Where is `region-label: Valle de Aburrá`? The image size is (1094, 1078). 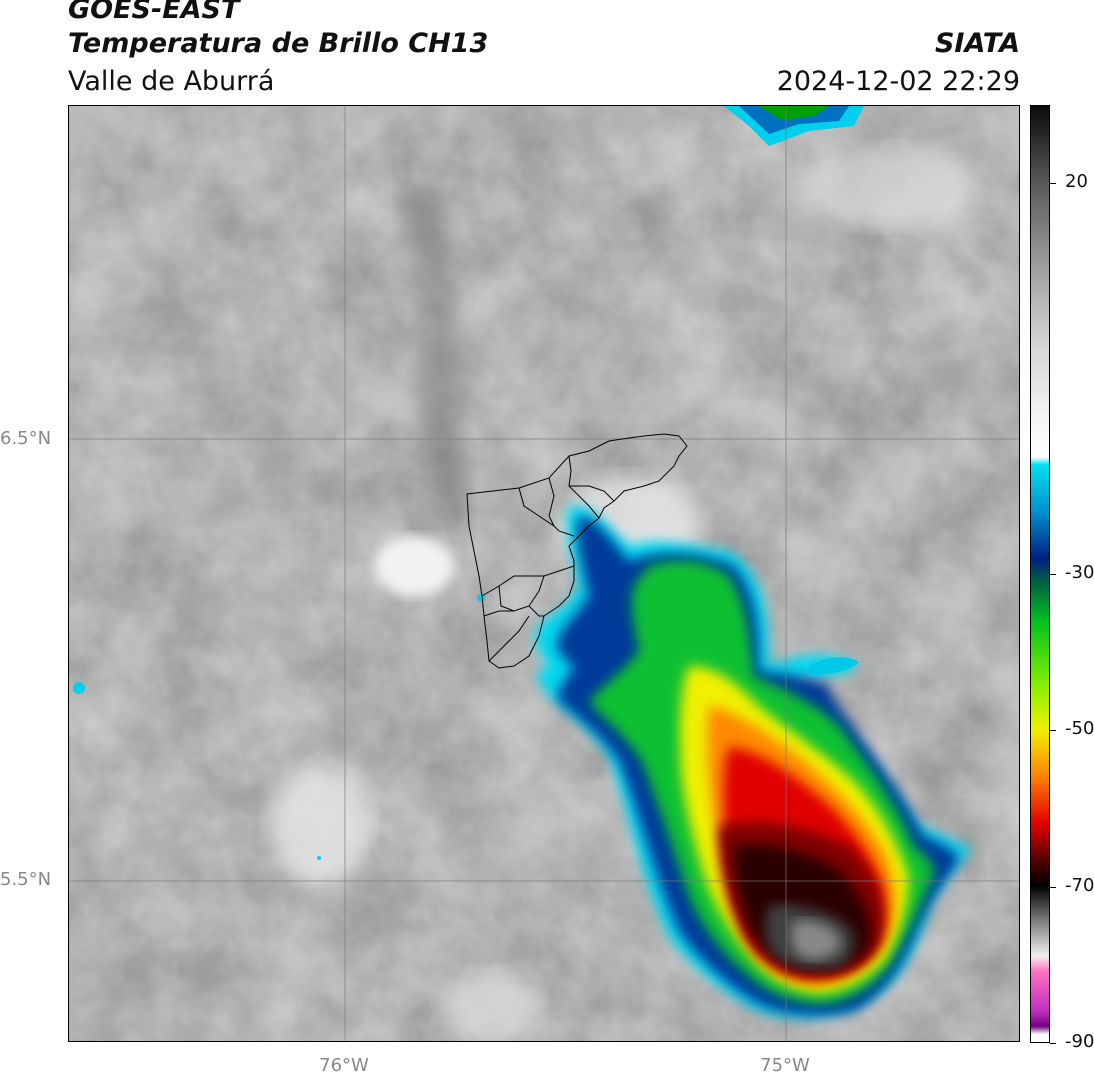
region-label: Valle de Aburrá is located at coordinates (171, 81).